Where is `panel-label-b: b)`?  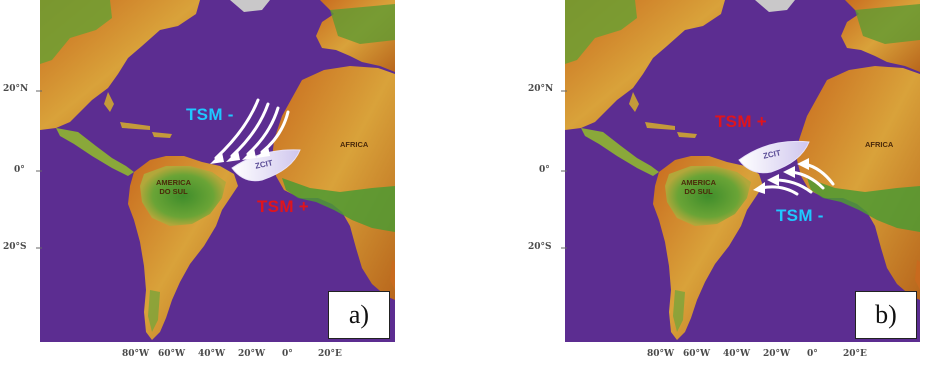 panel-label-b: b) is located at coordinates (886, 315).